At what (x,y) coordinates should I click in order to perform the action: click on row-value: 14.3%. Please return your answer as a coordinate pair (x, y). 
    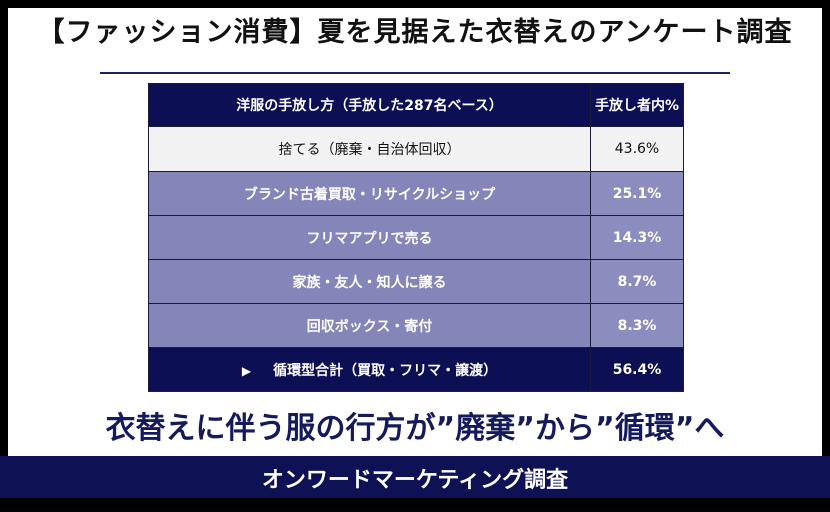
    Looking at the image, I should click on (637, 237).